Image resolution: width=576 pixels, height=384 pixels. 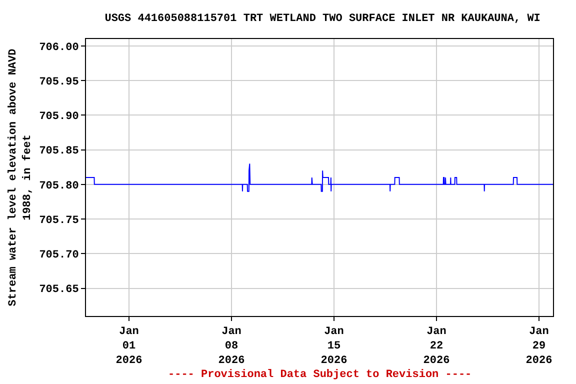 What do you see at coordinates (59, 152) in the screenshot?
I see `y-tick-label: 705.85` at bounding box center [59, 152].